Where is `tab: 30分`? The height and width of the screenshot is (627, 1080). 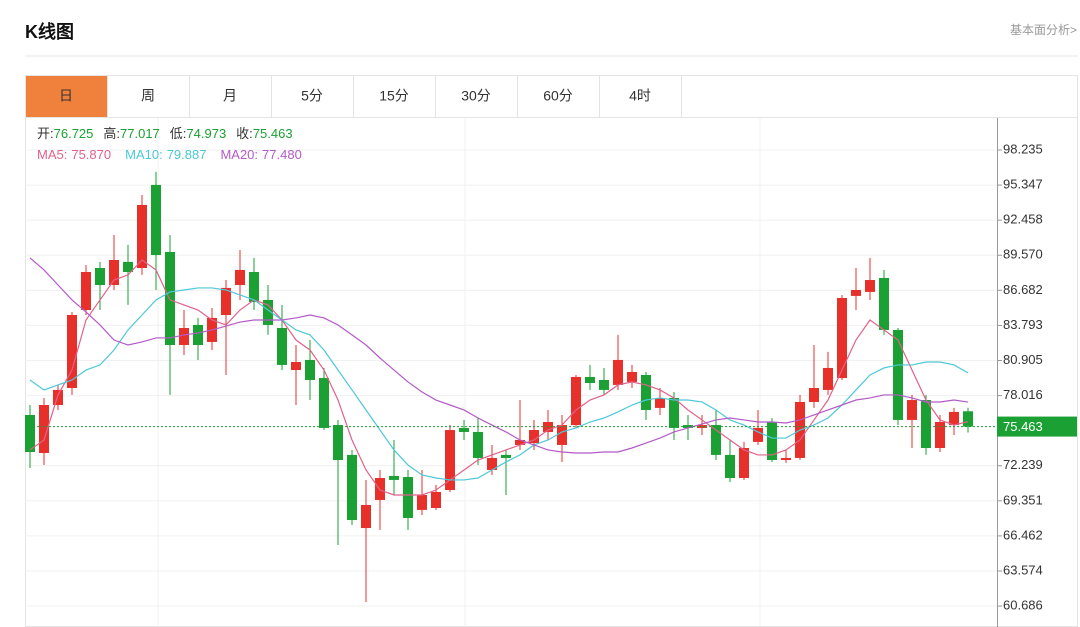
tab: 30分 is located at coordinates (476, 96).